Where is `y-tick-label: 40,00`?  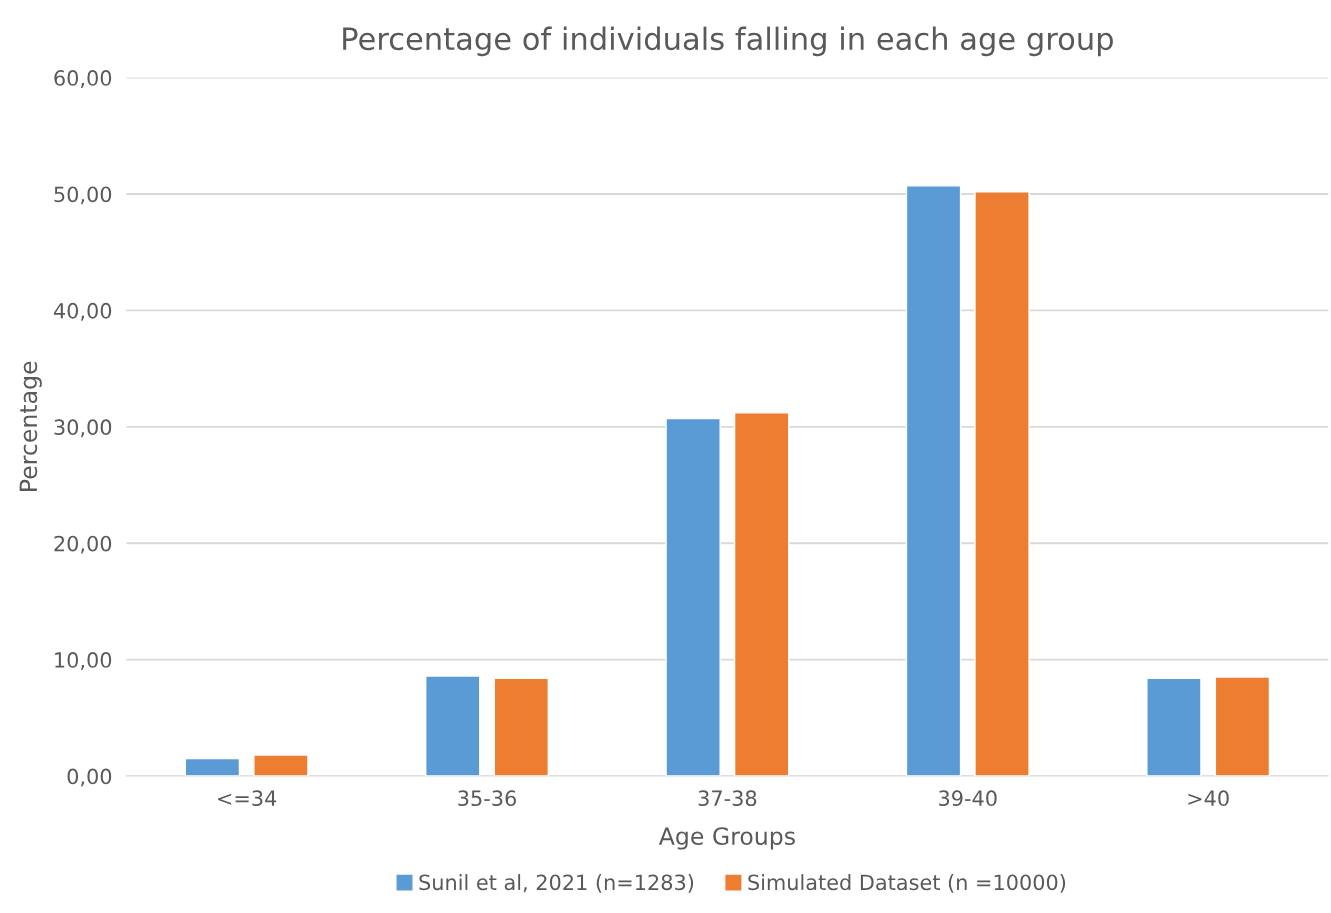 y-tick-label: 40,00 is located at coordinates (82, 311).